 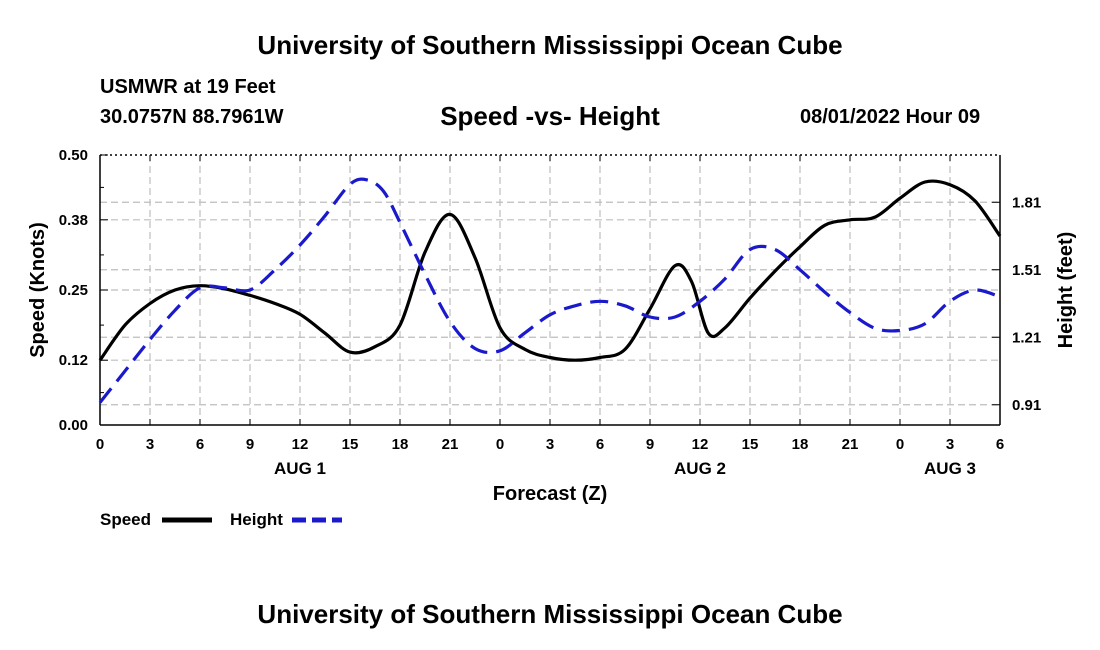 What do you see at coordinates (700, 468) in the screenshot?
I see `x-date-label: AUG 2` at bounding box center [700, 468].